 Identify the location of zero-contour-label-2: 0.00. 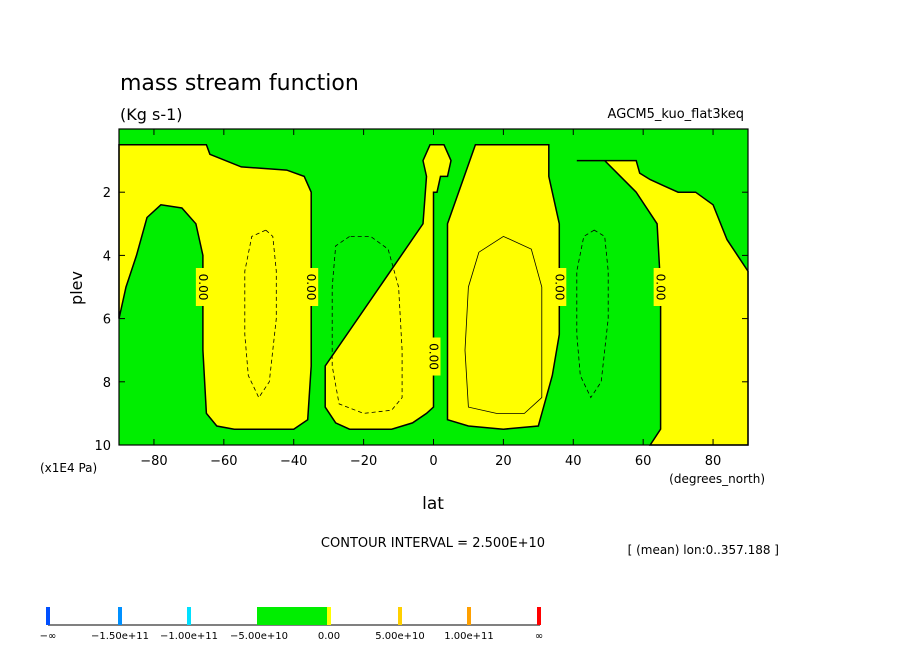
(434, 356).